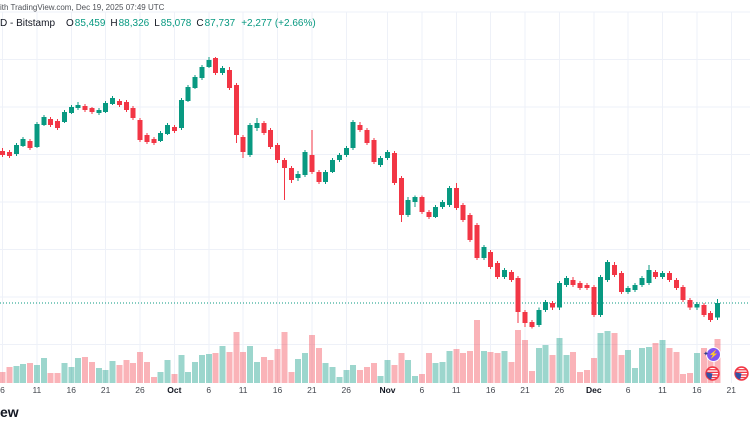 Image resolution: width=750 pixels, height=430 pixels. What do you see at coordinates (220, 23) in the screenshot?
I see `close-value: 87,737` at bounding box center [220, 23].